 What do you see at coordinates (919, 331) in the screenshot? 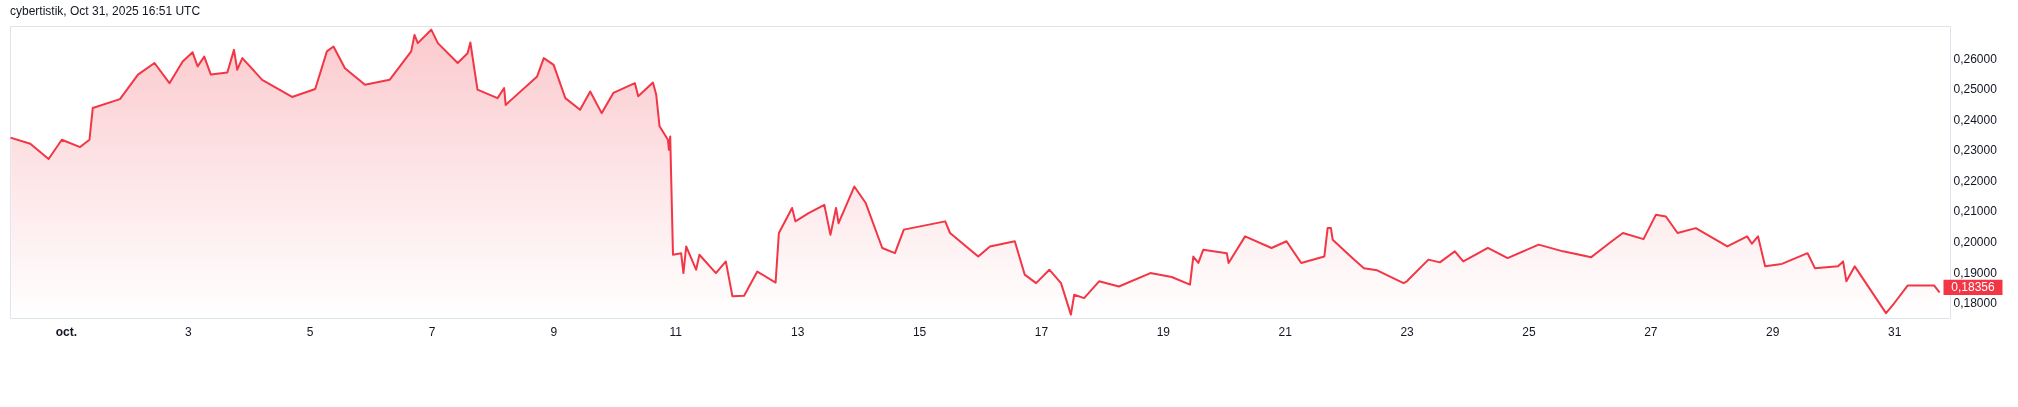
I see `x-tick-label: 15` at bounding box center [919, 331].